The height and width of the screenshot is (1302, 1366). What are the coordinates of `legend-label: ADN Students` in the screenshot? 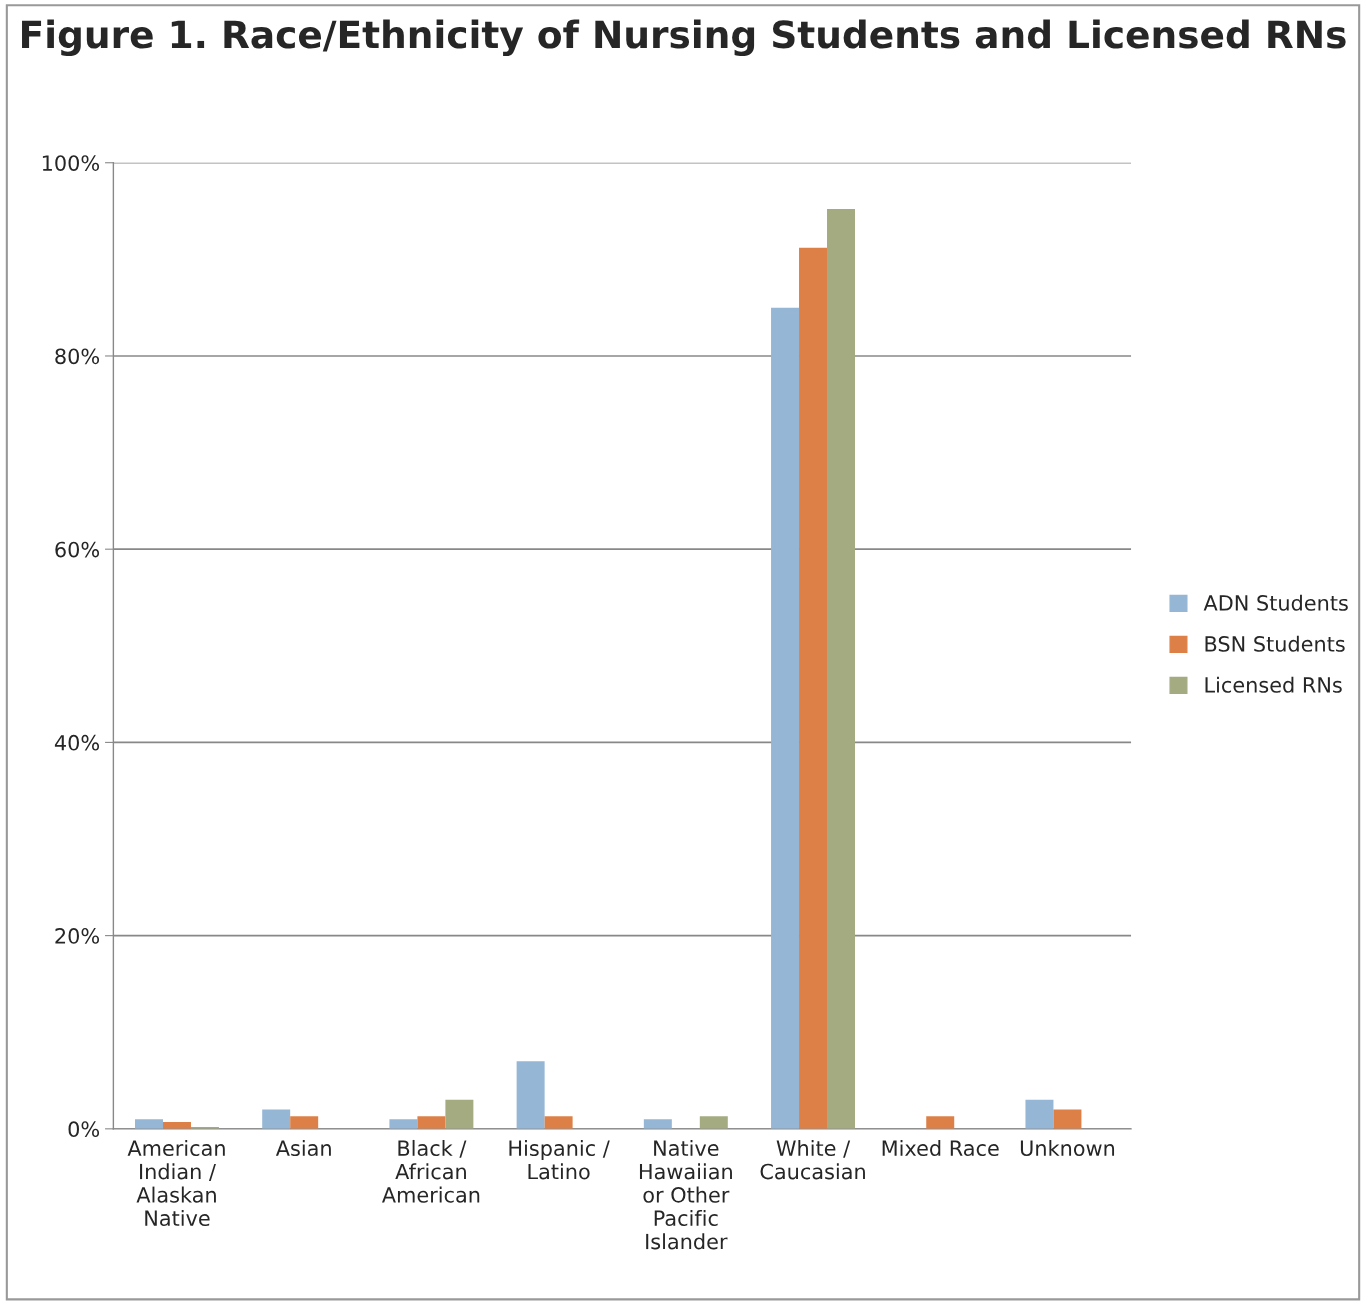 It's located at (1275, 602).